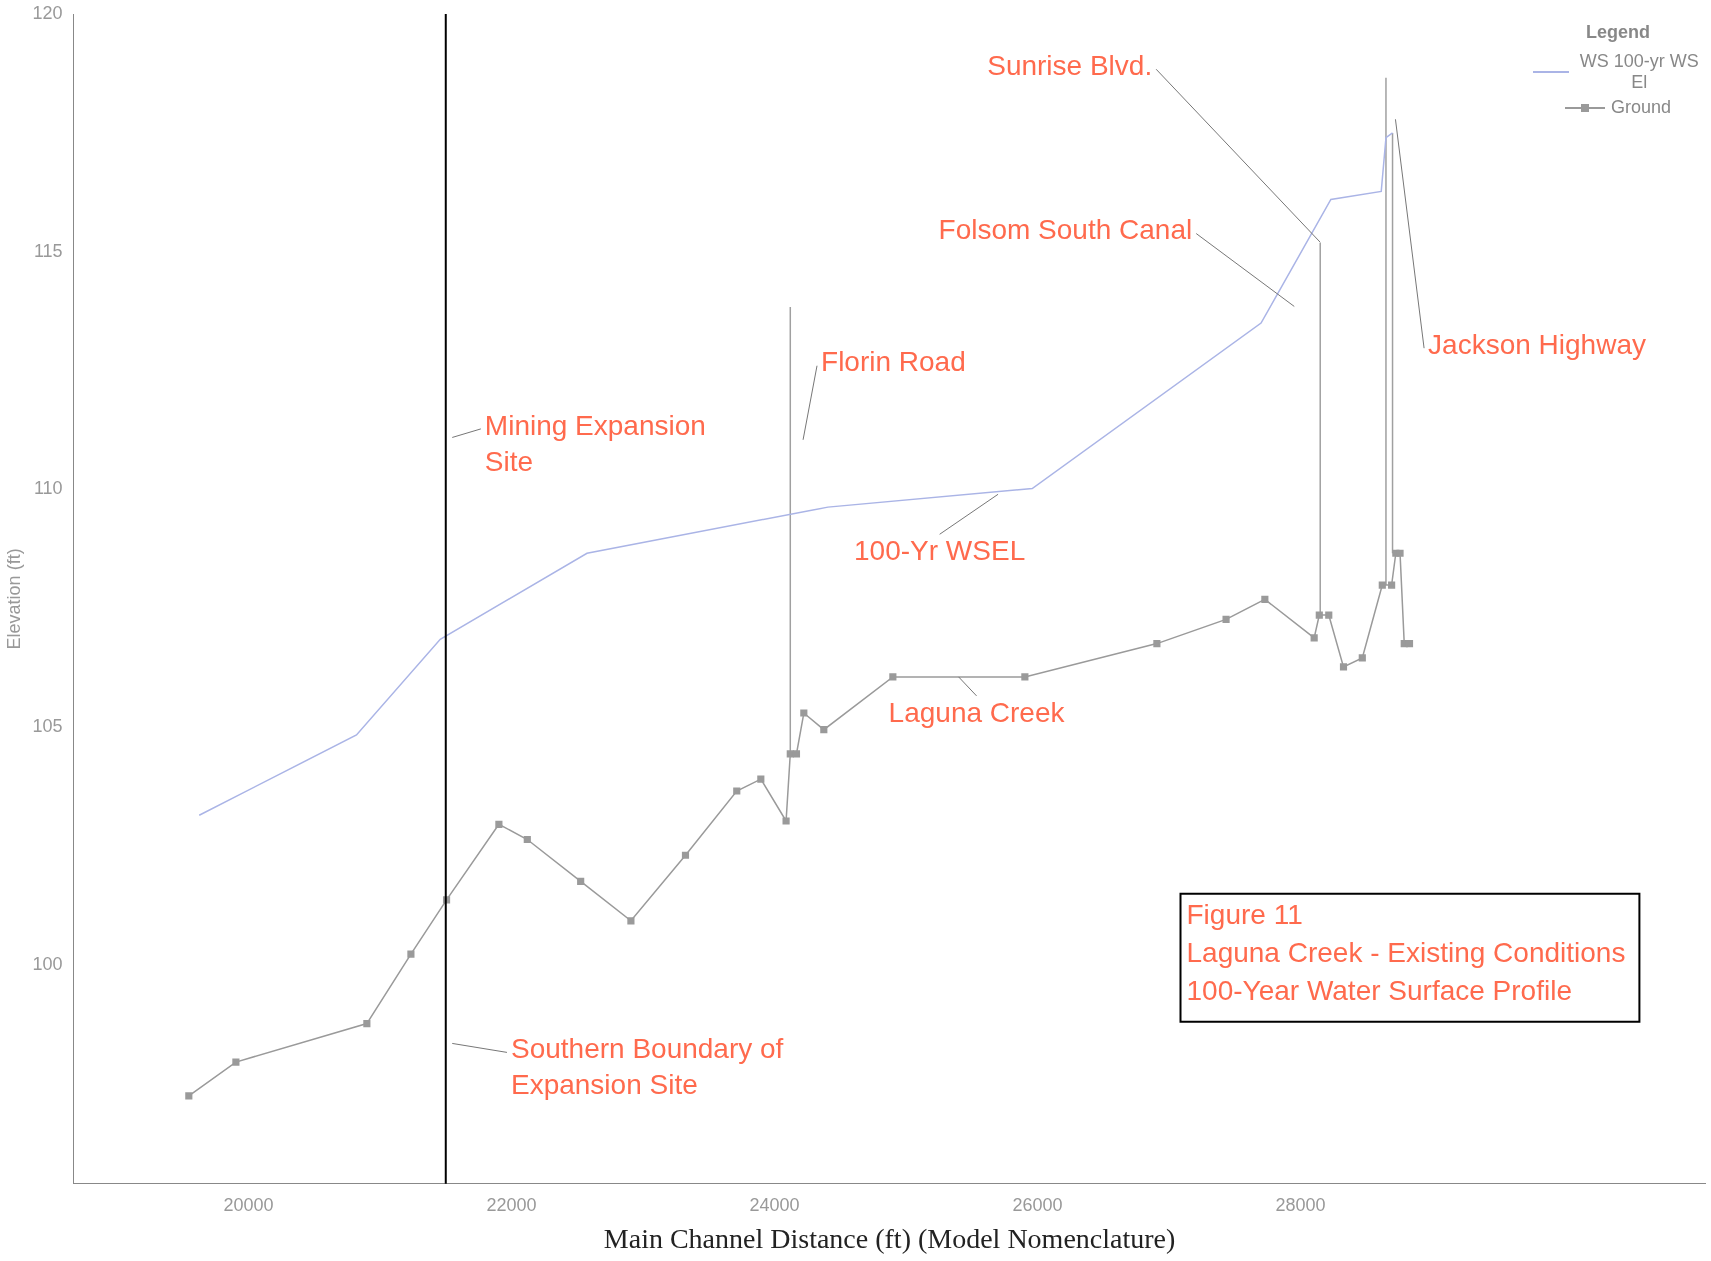 The width and height of the screenshot is (1711, 1261). Describe the element at coordinates (595, 443) in the screenshot. I see `annotation: Mining Expansion Site` at that location.